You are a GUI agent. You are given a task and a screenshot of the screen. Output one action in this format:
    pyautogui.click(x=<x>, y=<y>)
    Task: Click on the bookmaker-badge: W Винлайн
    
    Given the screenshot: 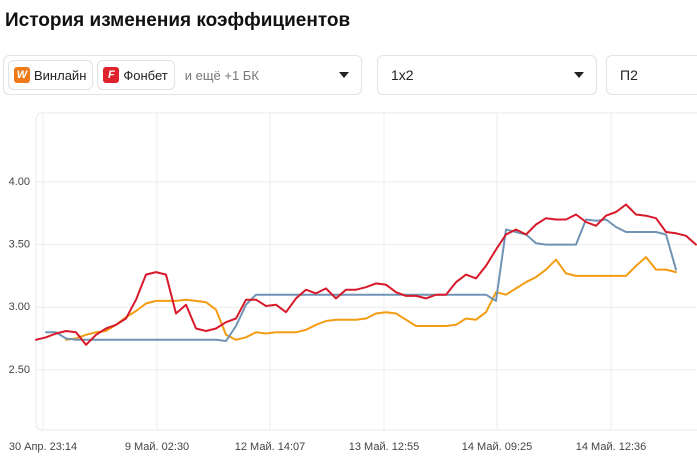 What is the action you would take?
    pyautogui.click(x=51, y=75)
    